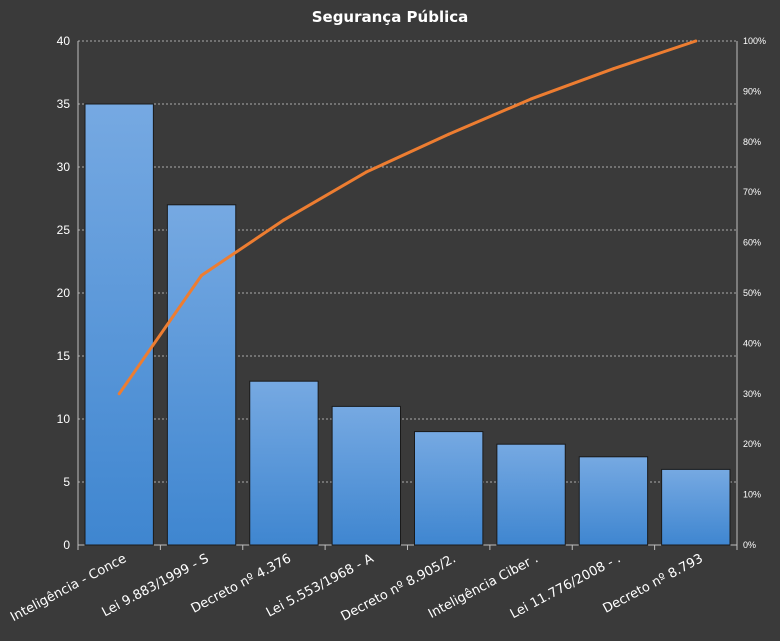 The image size is (780, 641). I want to click on y2-tick-label: 70%, so click(752, 192).